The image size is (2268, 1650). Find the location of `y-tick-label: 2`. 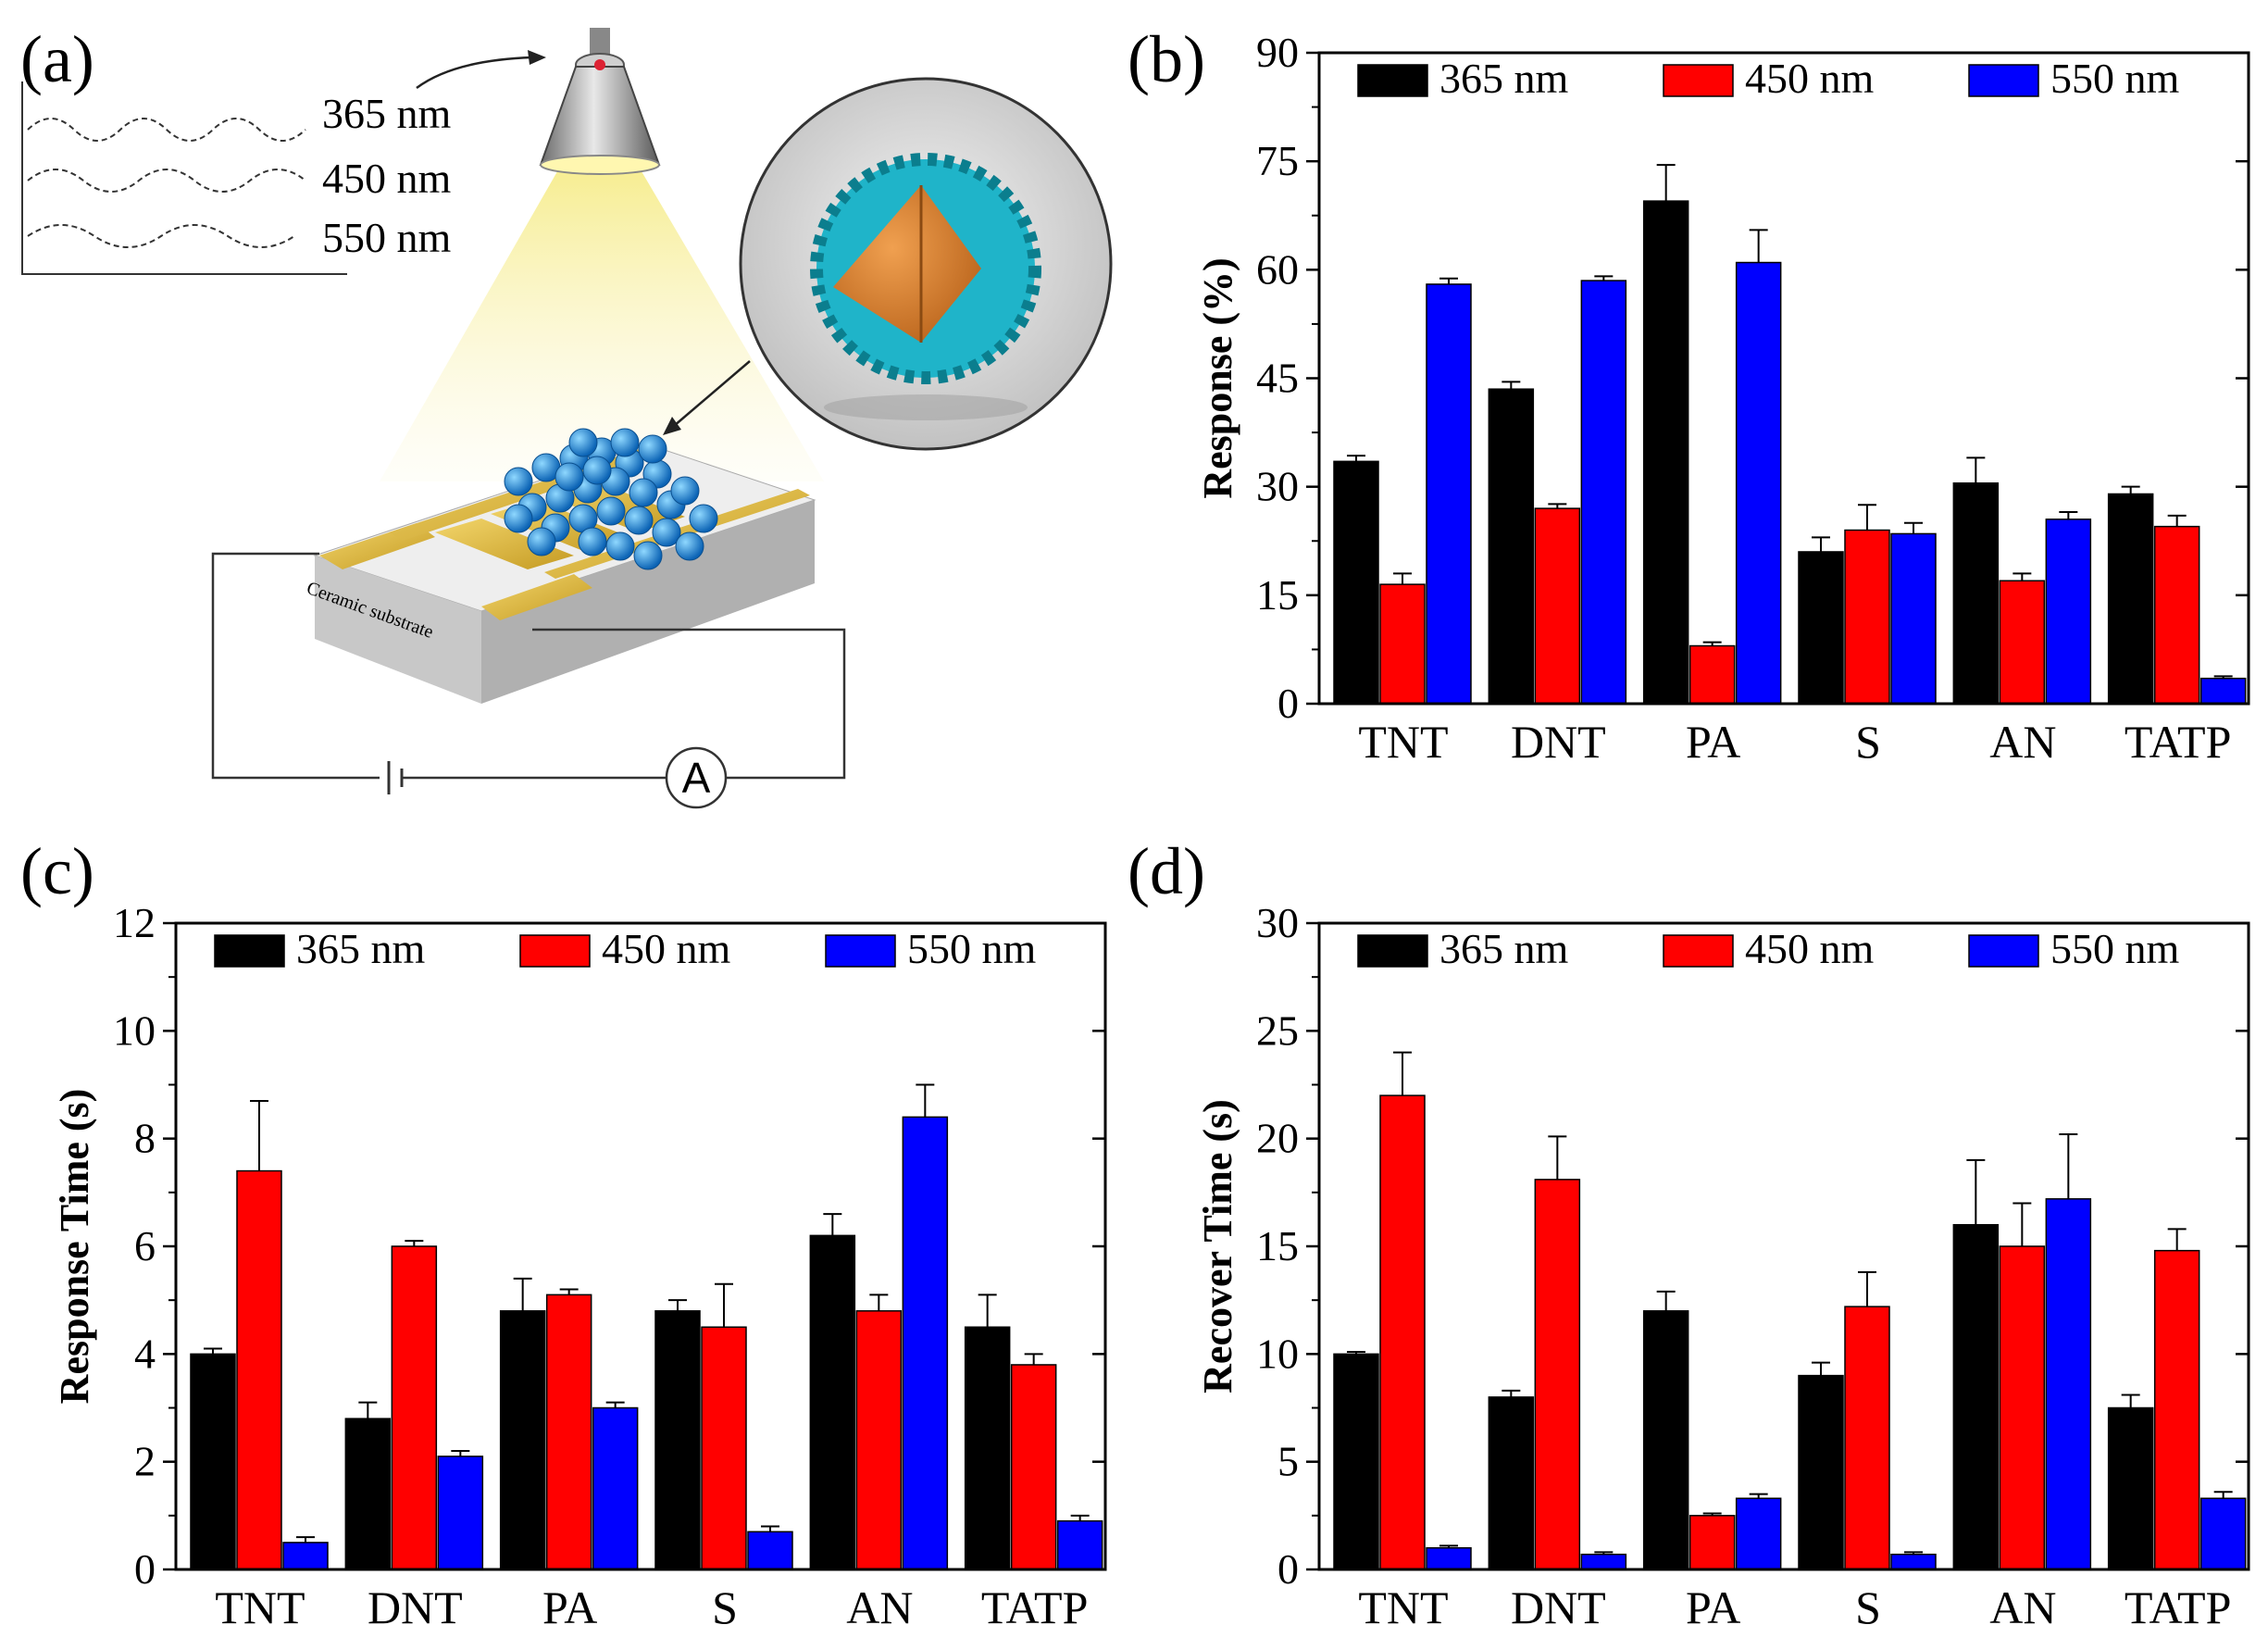

y-tick-label: 2 is located at coordinates (145, 1461).